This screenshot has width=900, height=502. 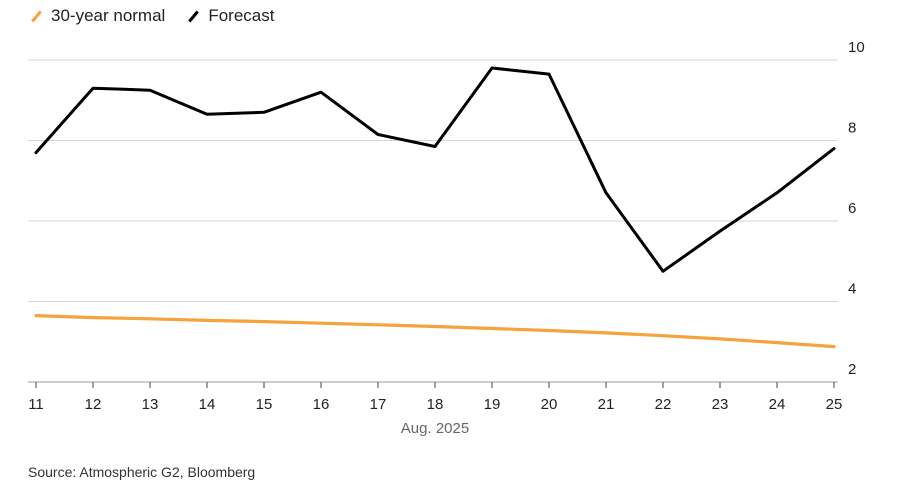 What do you see at coordinates (852, 128) in the screenshot?
I see `y-tick-label-8: 8` at bounding box center [852, 128].